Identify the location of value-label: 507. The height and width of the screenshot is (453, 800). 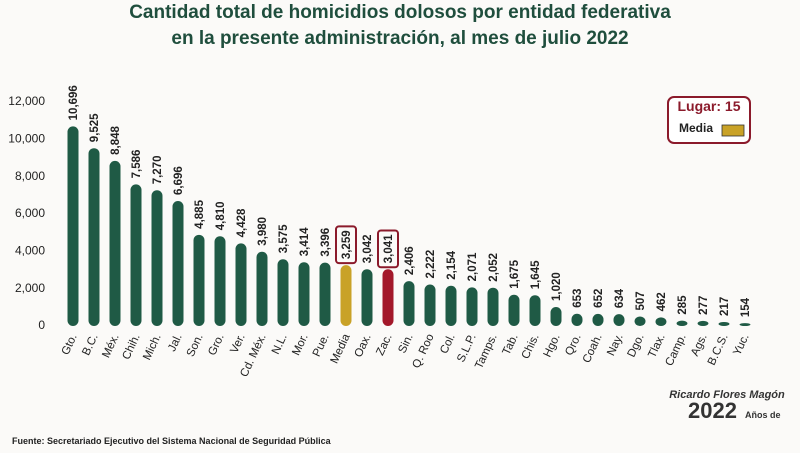
(641, 300).